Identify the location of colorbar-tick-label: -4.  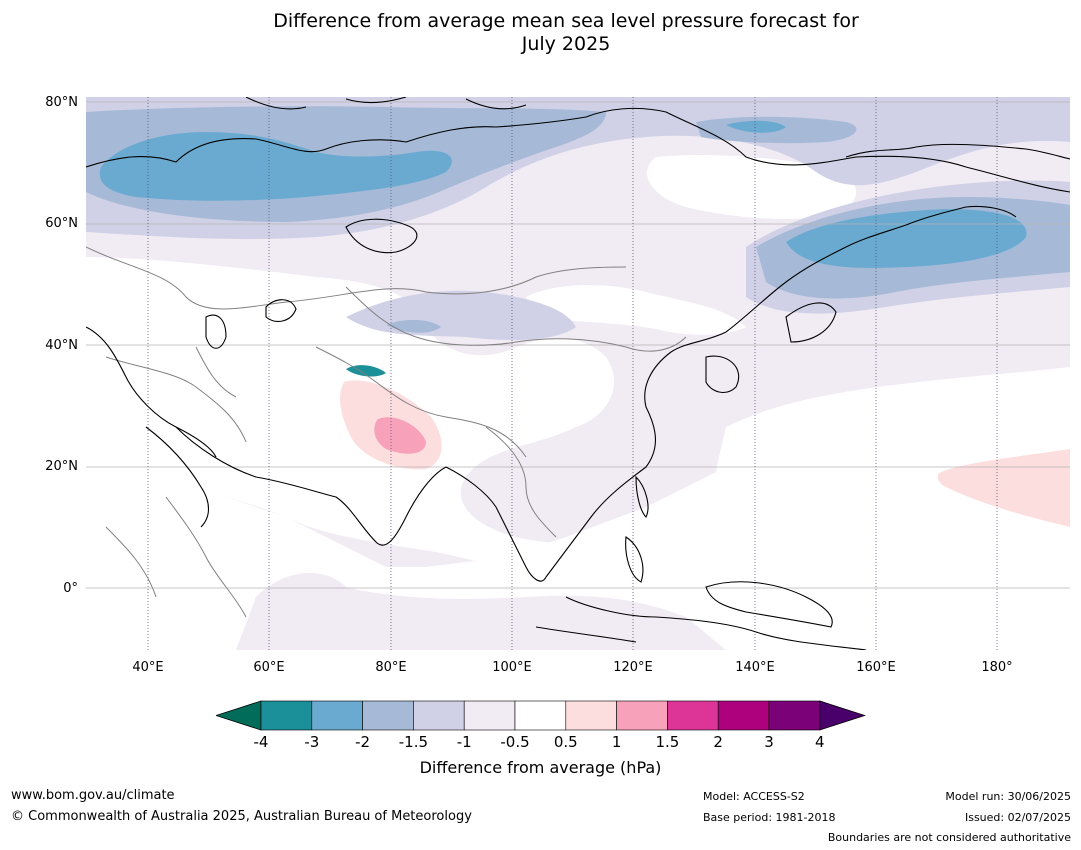
(261, 742).